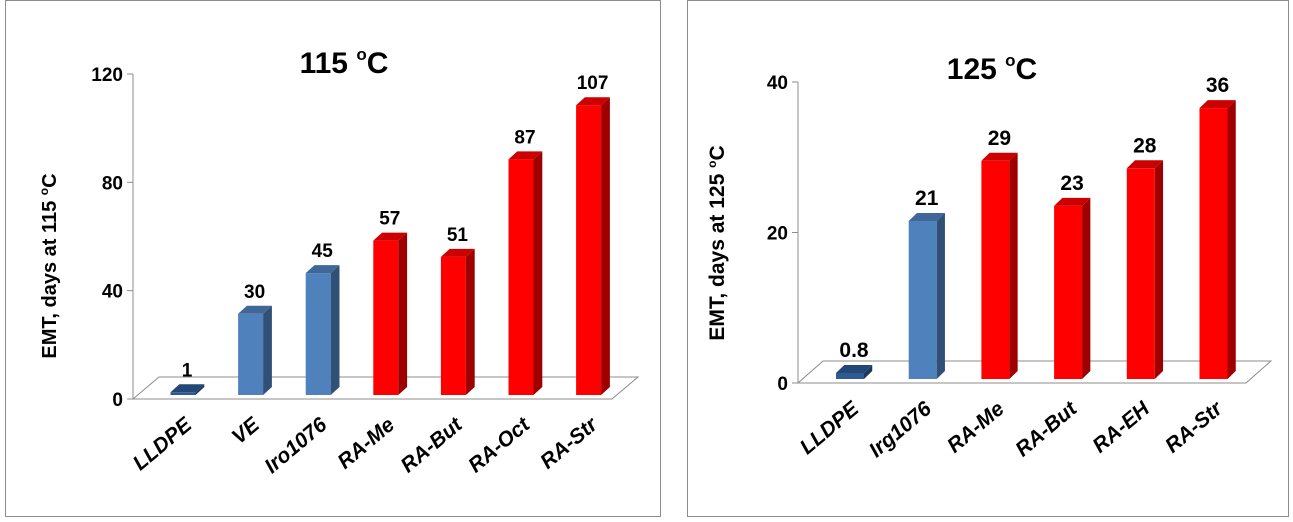 The height and width of the screenshot is (522, 1293). Describe the element at coordinates (458, 235) in the screenshot. I see `data-label: 51` at that location.